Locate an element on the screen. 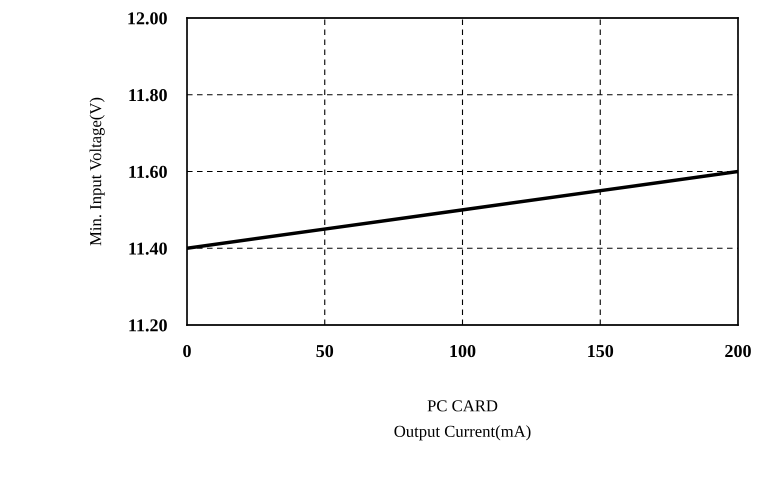 The image size is (765, 480). x-axis-title: PC CARD Output Current(mA) is located at coordinates (462, 420).